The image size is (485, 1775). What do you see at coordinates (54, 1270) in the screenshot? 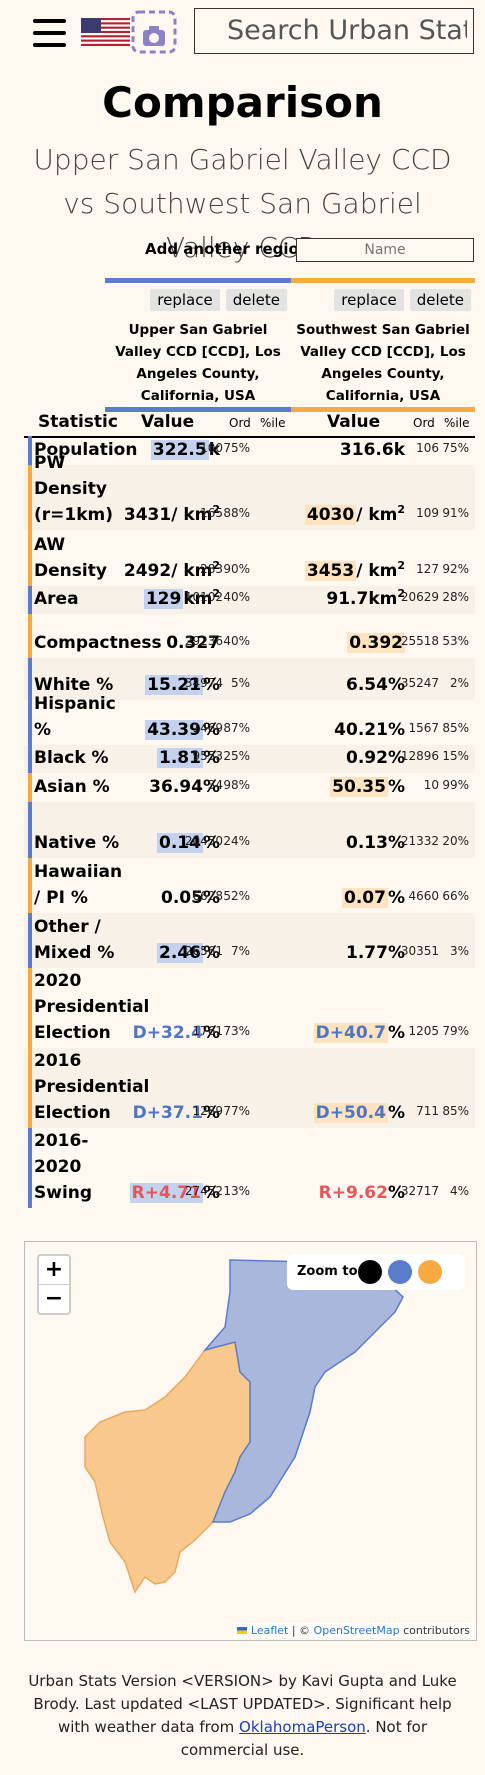
I see `zoom-in-button: +` at bounding box center [54, 1270].